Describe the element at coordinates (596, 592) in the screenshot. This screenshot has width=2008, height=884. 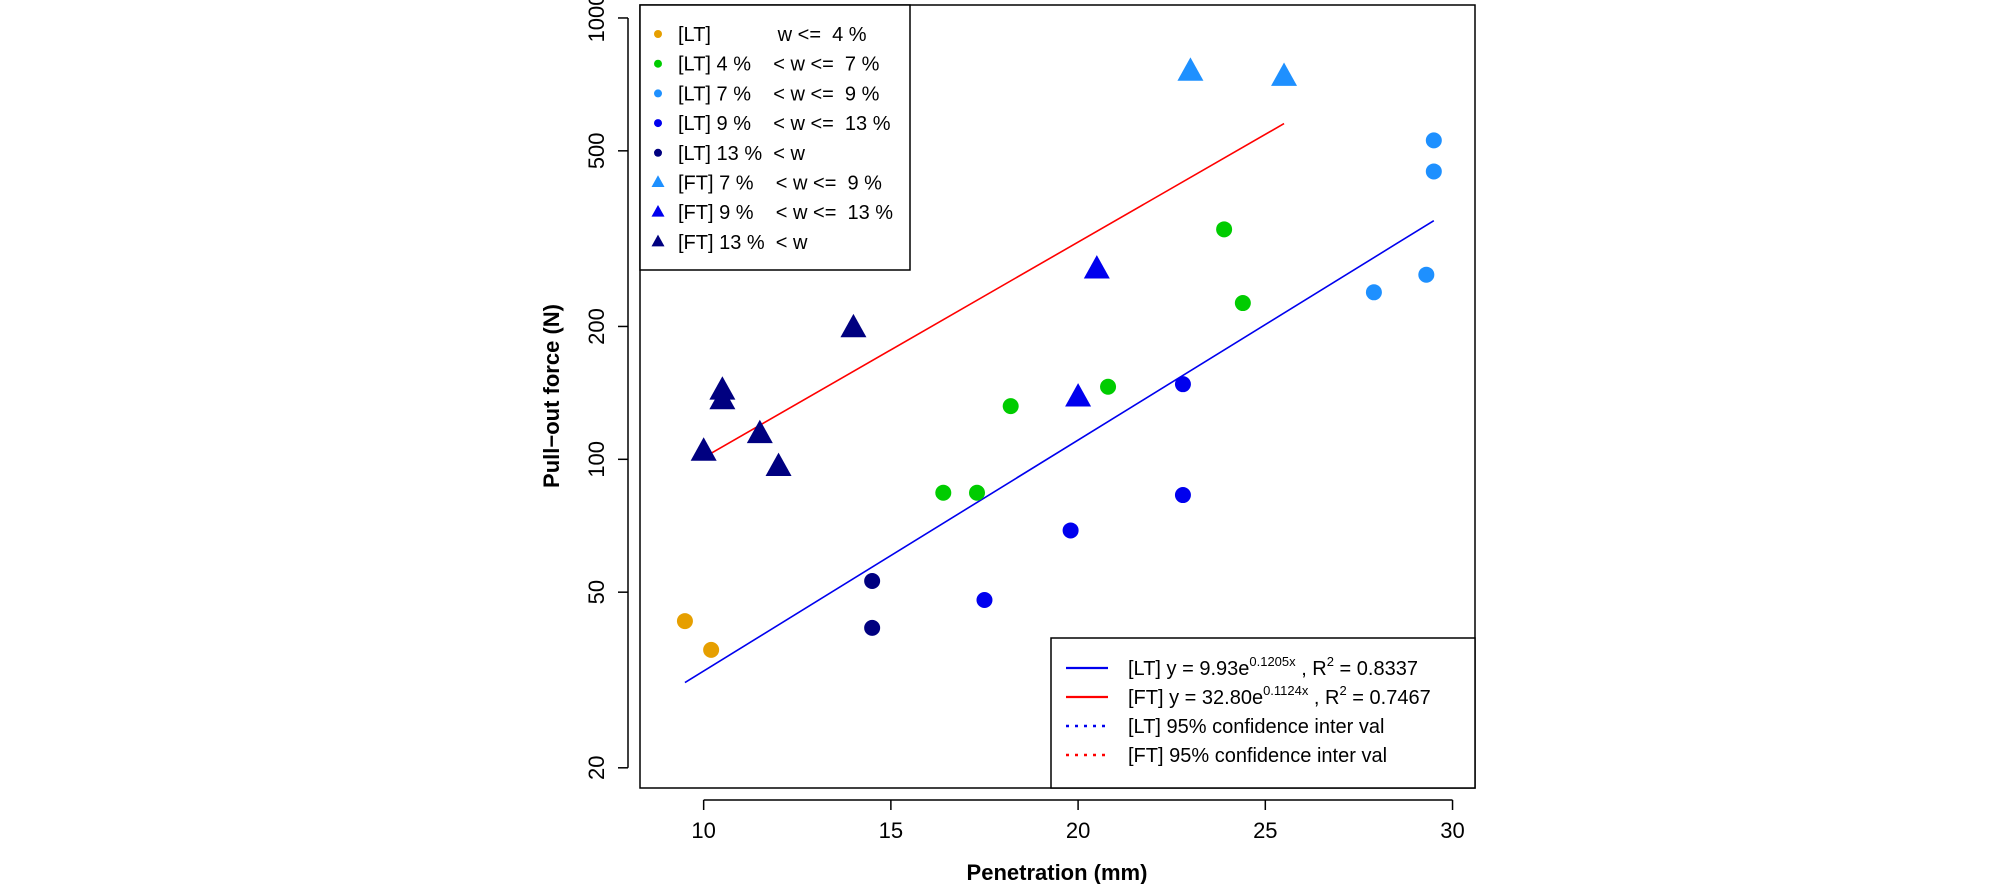
I see `y-tick-label: 50` at that location.